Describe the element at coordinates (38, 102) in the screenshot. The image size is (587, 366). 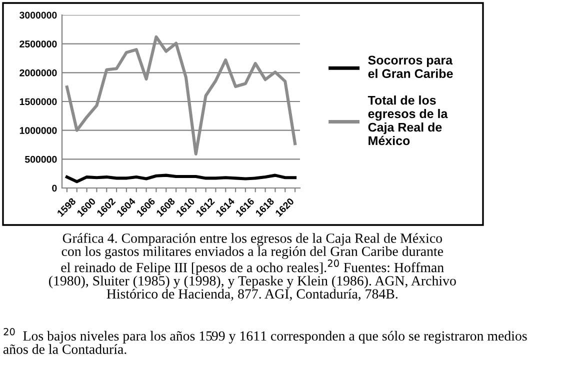
I see `y-tick-label: 1500000` at that location.